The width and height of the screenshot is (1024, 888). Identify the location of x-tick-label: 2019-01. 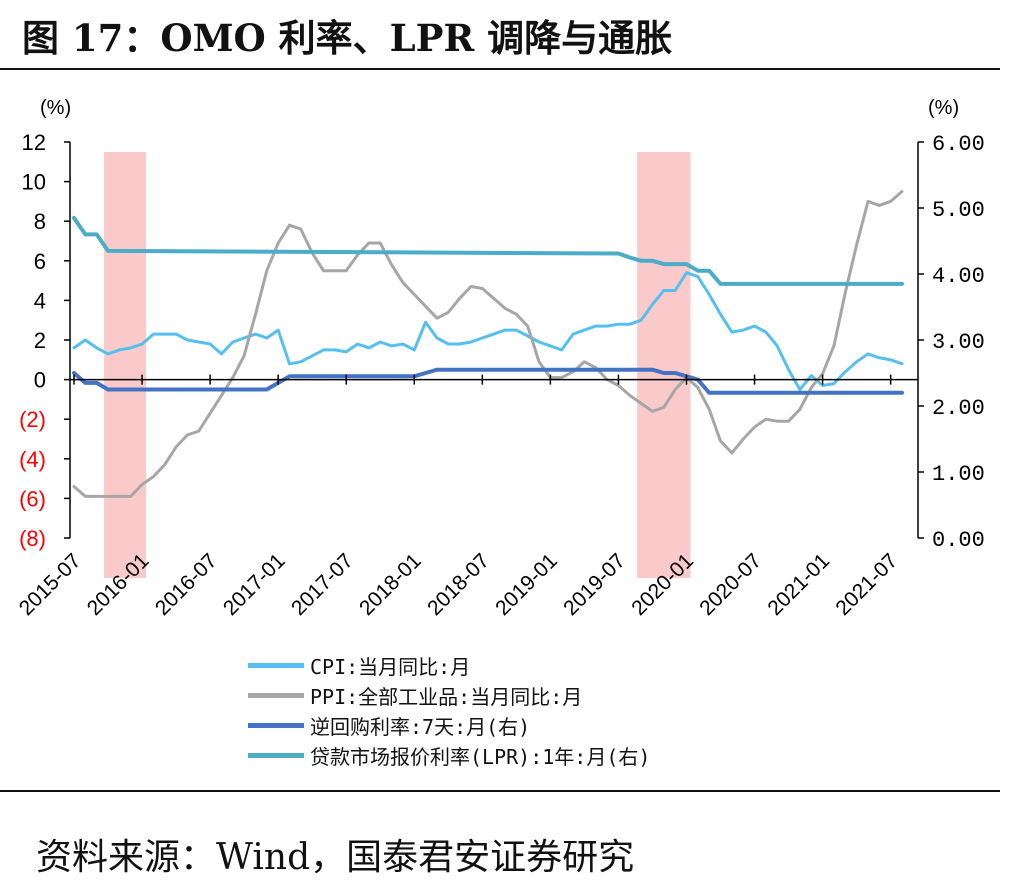
(526, 584).